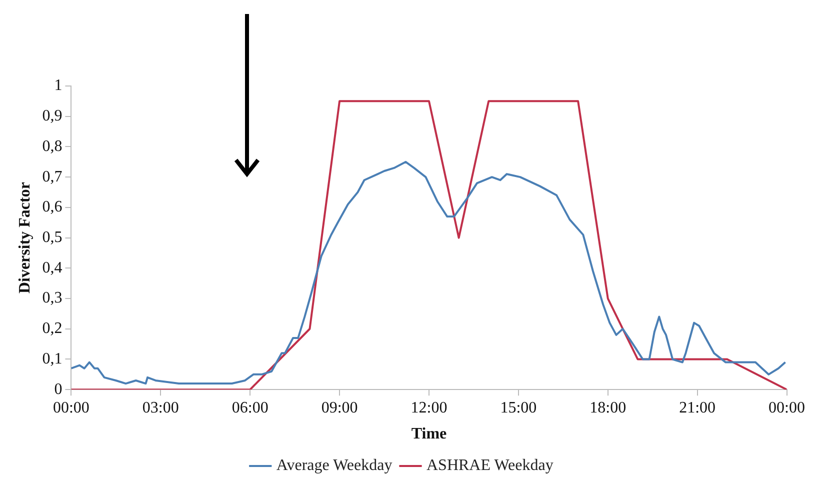  What do you see at coordinates (25, 238) in the screenshot?
I see `y-axis-title: Diversity Factor` at bounding box center [25, 238].